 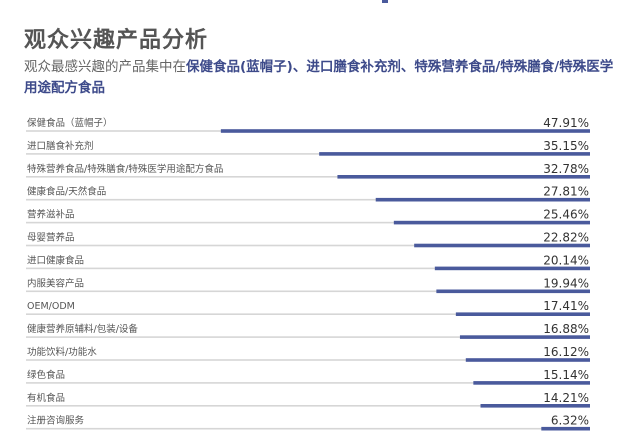 What do you see at coordinates (566, 352) in the screenshot?
I see `value-label: 16.12%` at bounding box center [566, 352].